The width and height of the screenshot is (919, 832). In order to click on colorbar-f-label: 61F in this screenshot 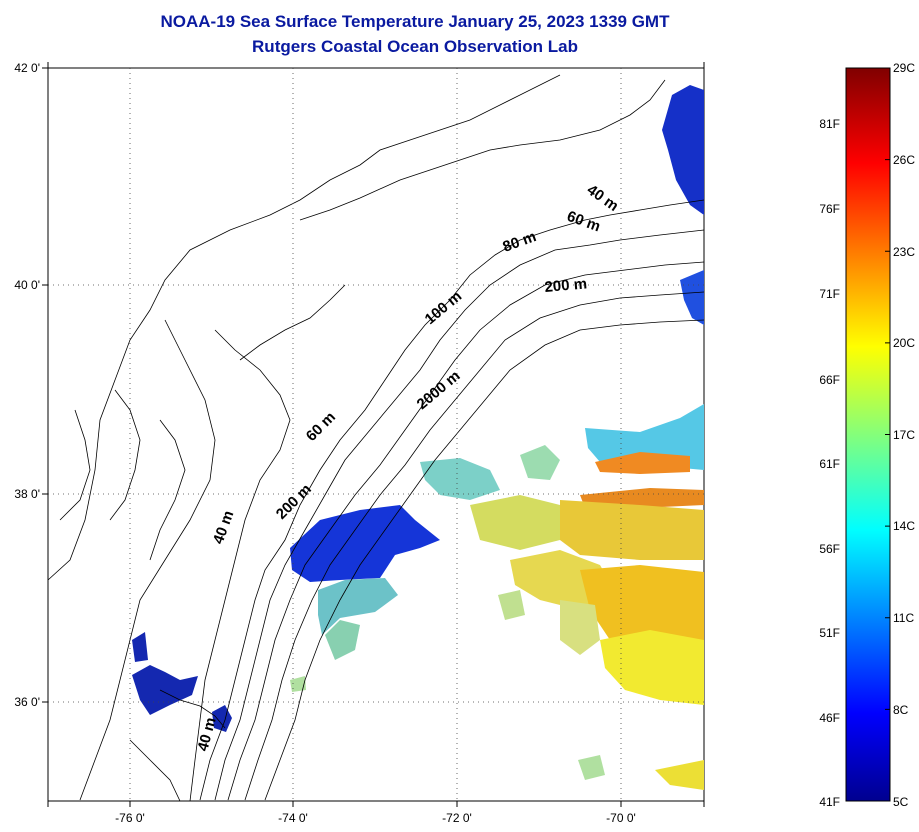, I will do `click(829, 464)`.